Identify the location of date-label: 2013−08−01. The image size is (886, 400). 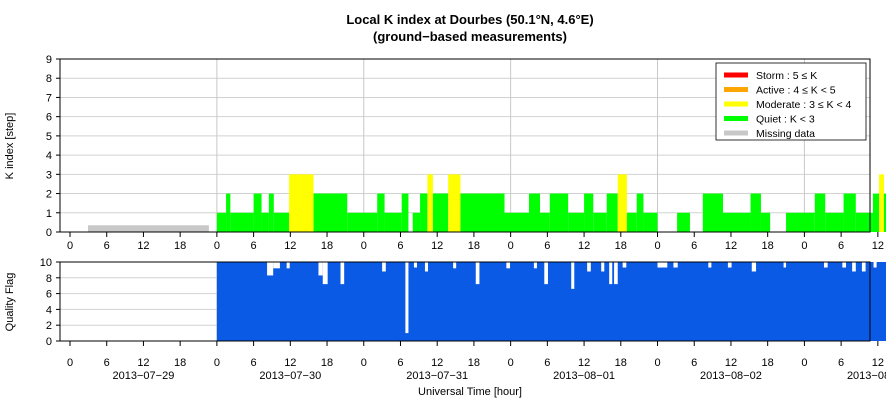
(584, 376).